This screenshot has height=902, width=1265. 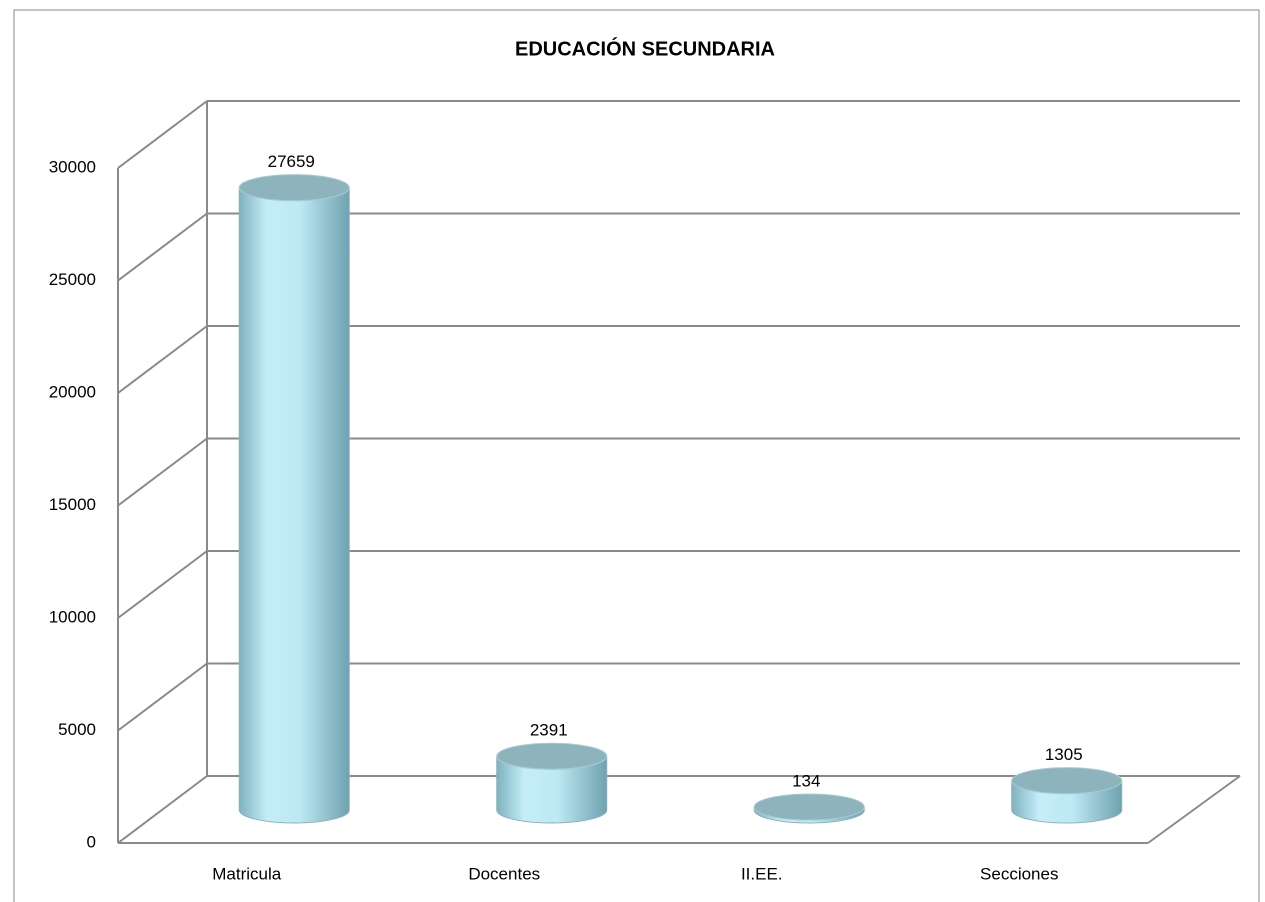 I want to click on data-label: 27659, so click(x=291, y=161).